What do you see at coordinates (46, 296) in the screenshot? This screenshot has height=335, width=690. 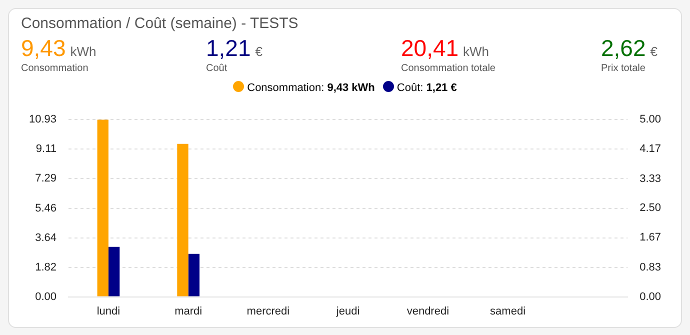 I see `y-tick-label: 0.00` at bounding box center [46, 296].